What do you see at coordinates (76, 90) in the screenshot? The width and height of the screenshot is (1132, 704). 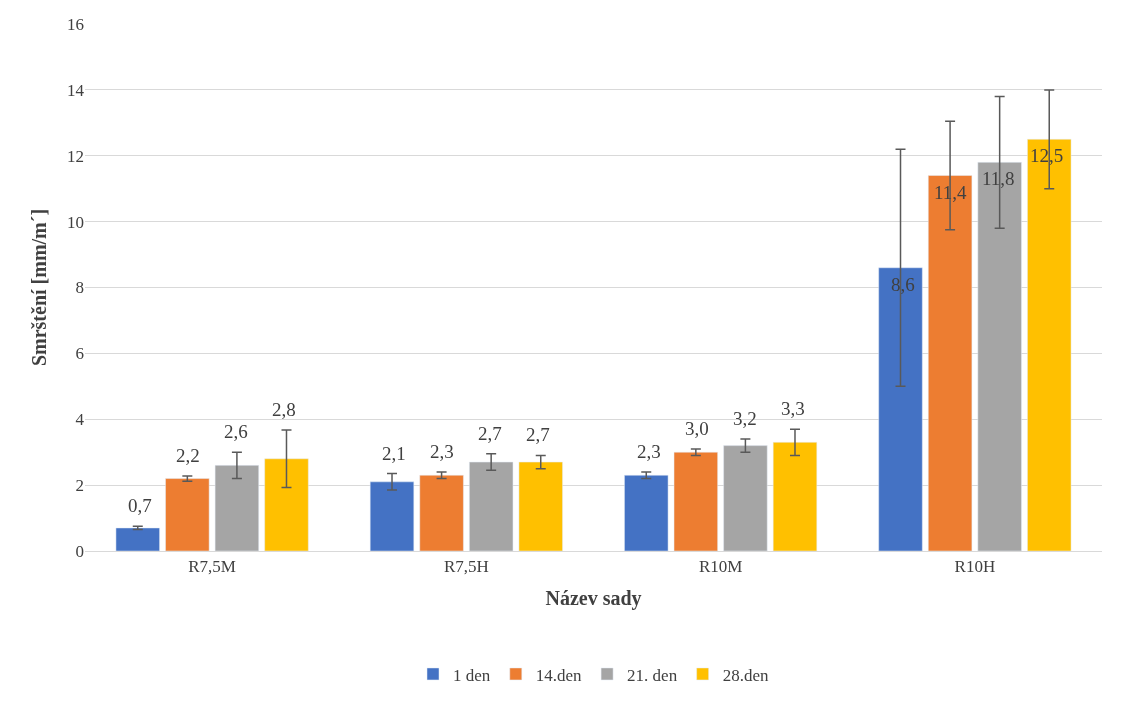 I see `y-tick-label: 14` at bounding box center [76, 90].